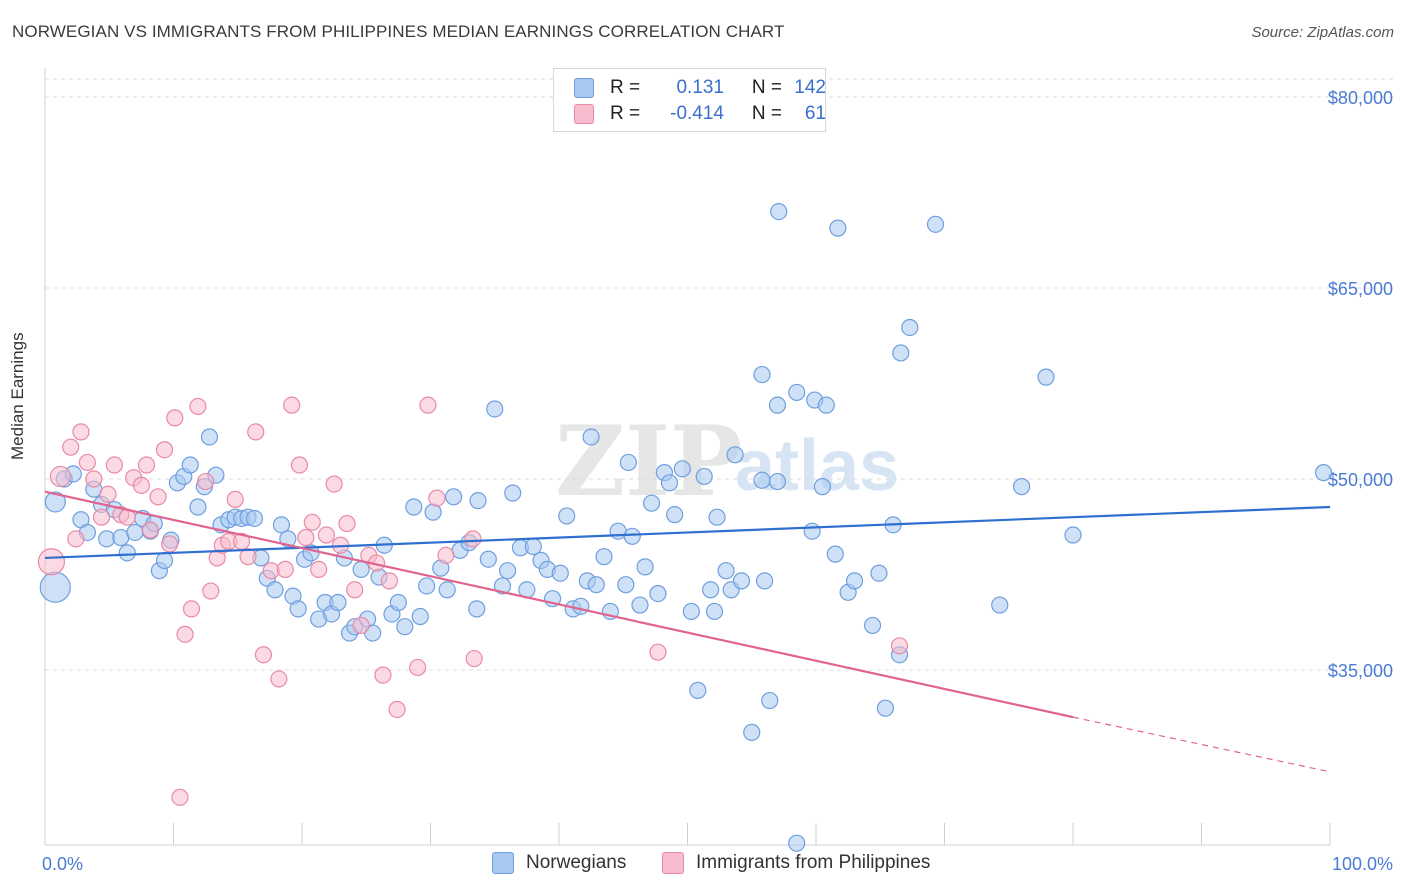  I want to click on legend-swatch-philippines, so click(584, 114).